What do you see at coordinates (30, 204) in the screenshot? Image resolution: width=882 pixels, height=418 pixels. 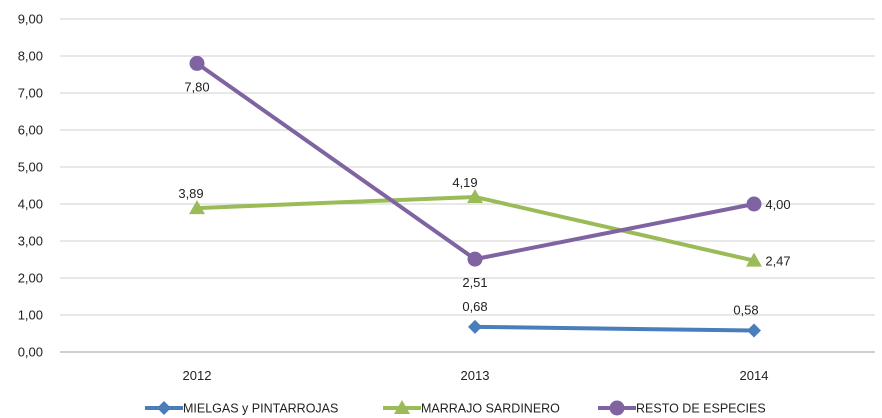 I see `y-tick-label: 4,00` at bounding box center [30, 204].